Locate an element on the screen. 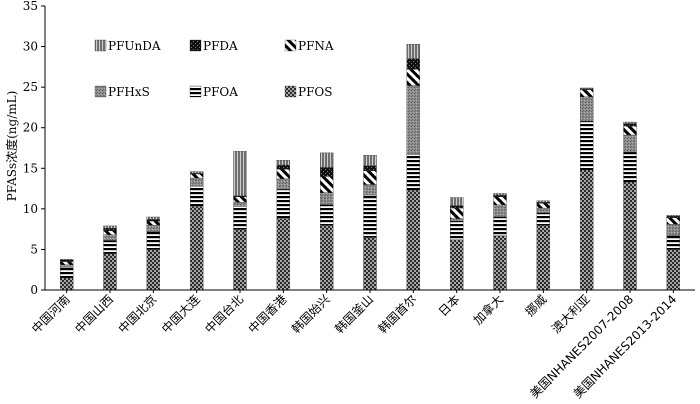 Image resolution: width=700 pixels, height=404 pixels. legend-label-pfoa: PFOA is located at coordinates (220, 92).